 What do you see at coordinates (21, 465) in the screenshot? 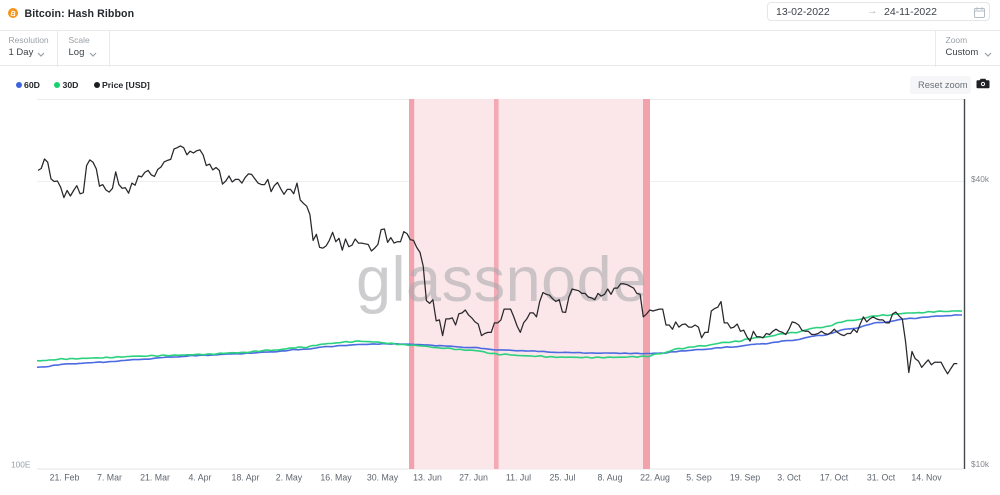
I see `svg-text: 100E` at bounding box center [21, 465].